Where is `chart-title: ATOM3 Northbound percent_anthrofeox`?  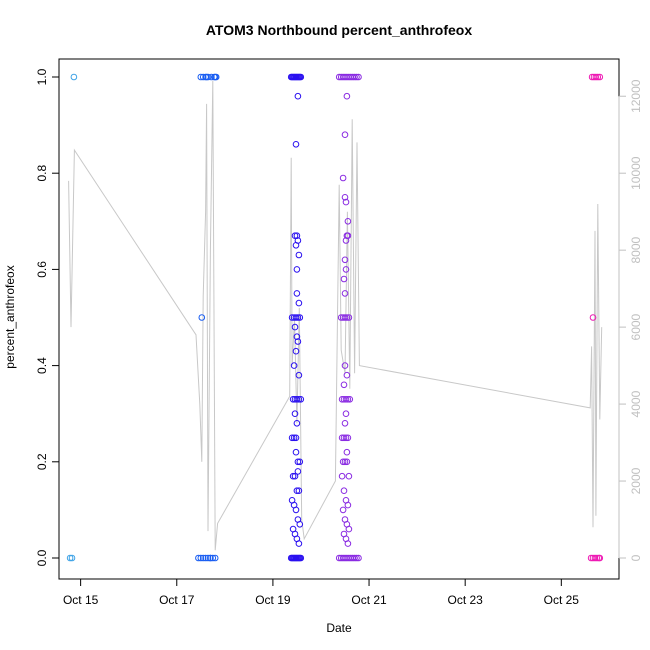 chart-title: ATOM3 Northbound percent_anthrofeox is located at coordinates (339, 30).